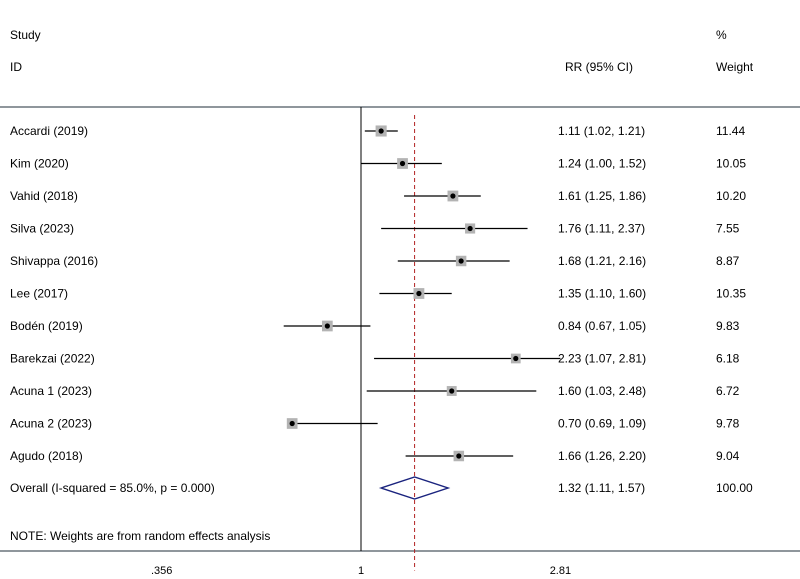 The width and height of the screenshot is (800, 579). I want to click on study-label: Kim (2020), so click(39, 164).